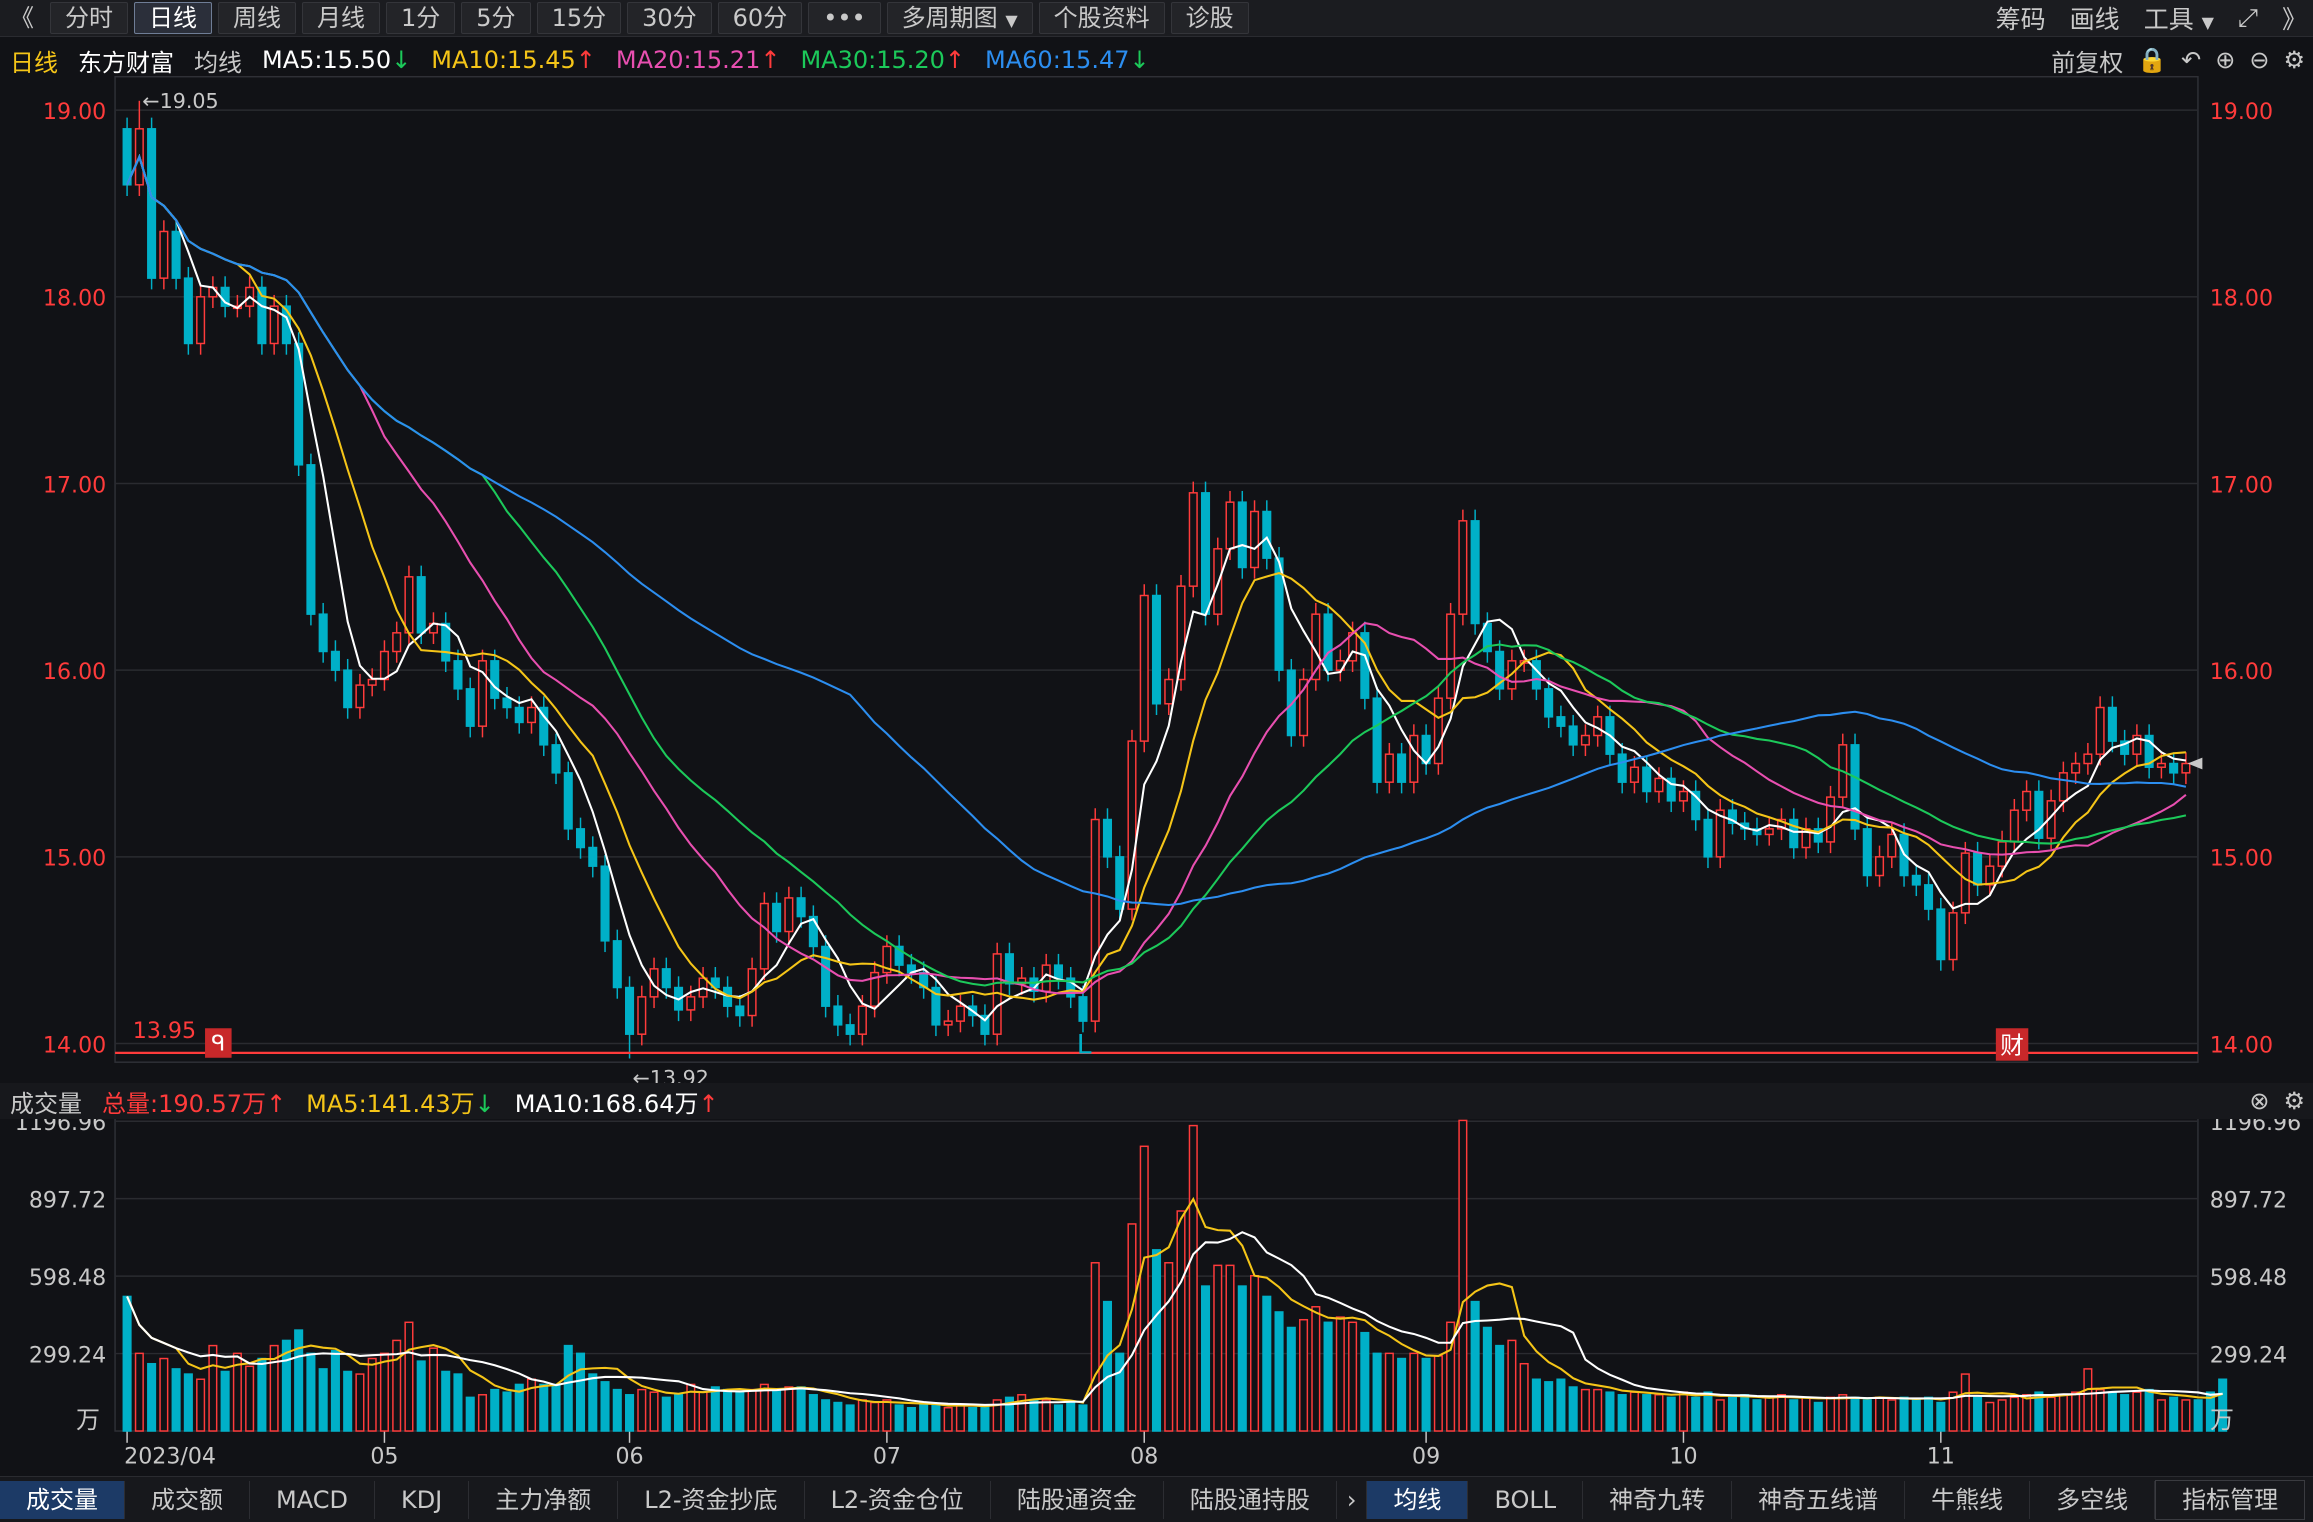 This screenshot has width=2313, height=1522. Describe the element at coordinates (422, 1499) in the screenshot. I see `tab-kdj: KDJ` at that location.